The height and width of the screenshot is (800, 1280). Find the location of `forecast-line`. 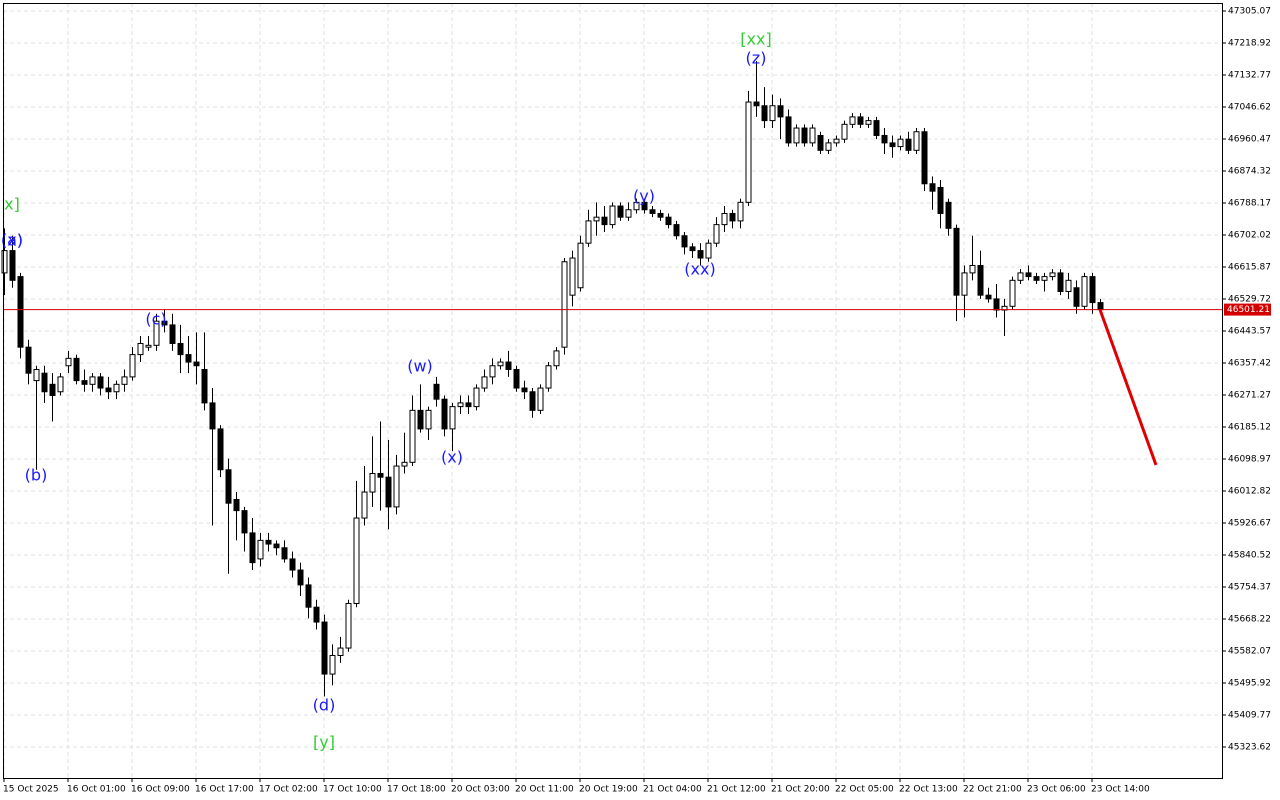

forecast-line is located at coordinates (1128, 387).